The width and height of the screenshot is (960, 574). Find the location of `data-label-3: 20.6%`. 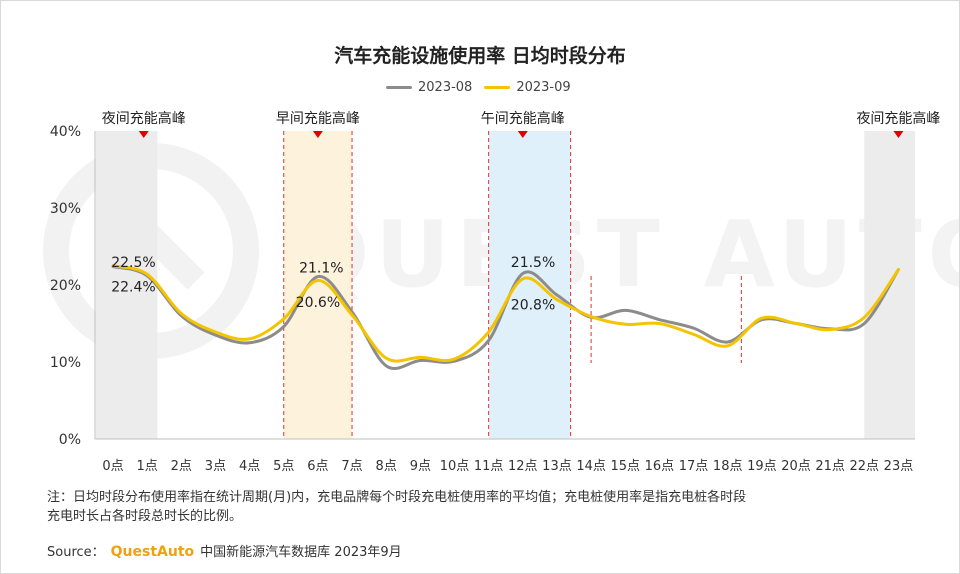

data-label-3: 20.6% is located at coordinates (318, 303).